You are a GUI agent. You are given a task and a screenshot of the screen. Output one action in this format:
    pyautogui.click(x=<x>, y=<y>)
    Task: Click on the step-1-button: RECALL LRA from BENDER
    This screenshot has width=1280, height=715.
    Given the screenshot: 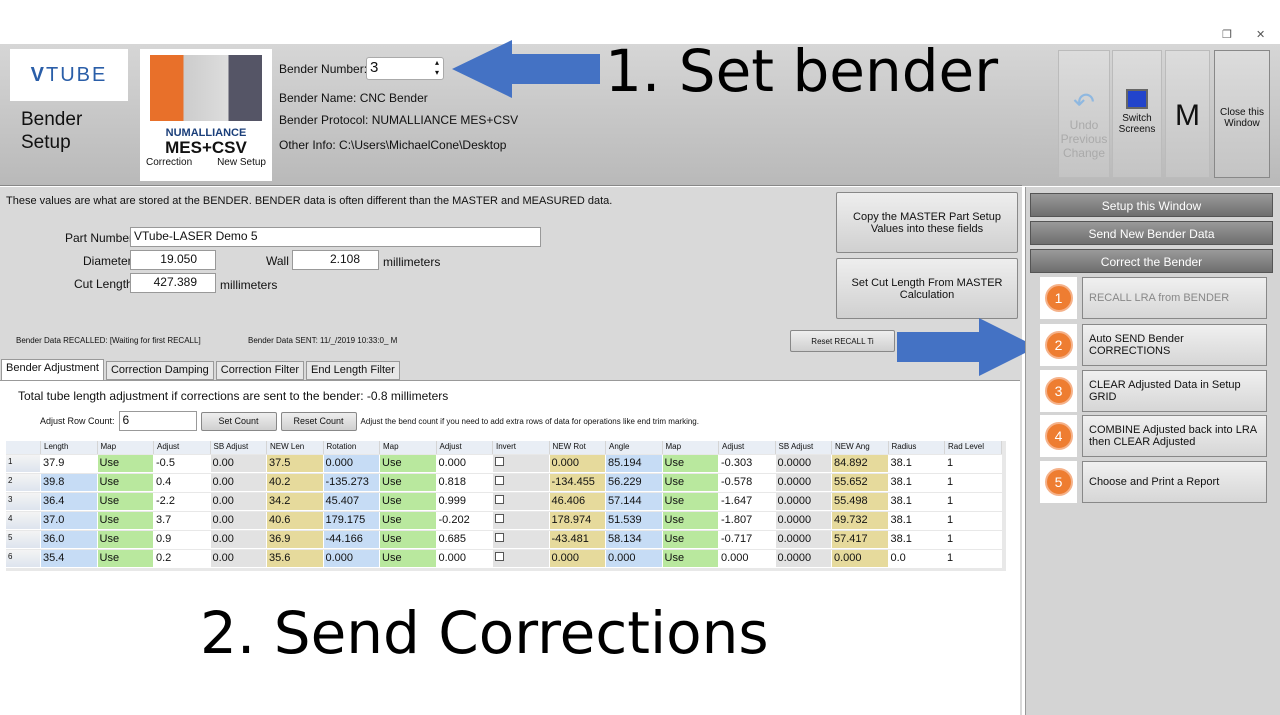 What is the action you would take?
    pyautogui.click(x=1174, y=298)
    